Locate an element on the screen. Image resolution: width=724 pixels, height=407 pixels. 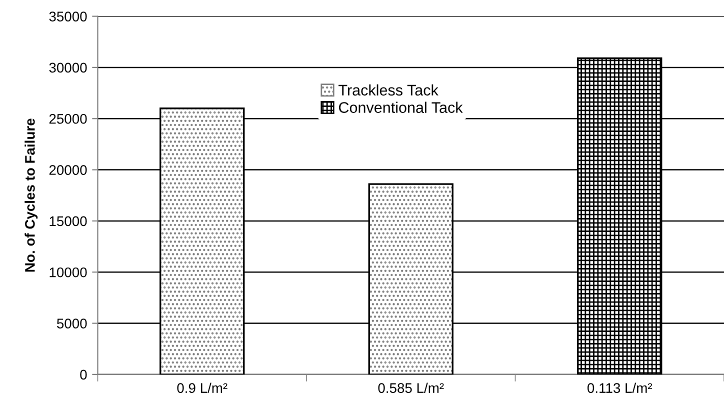
y-tick-label: 0 is located at coordinates (83, 375).